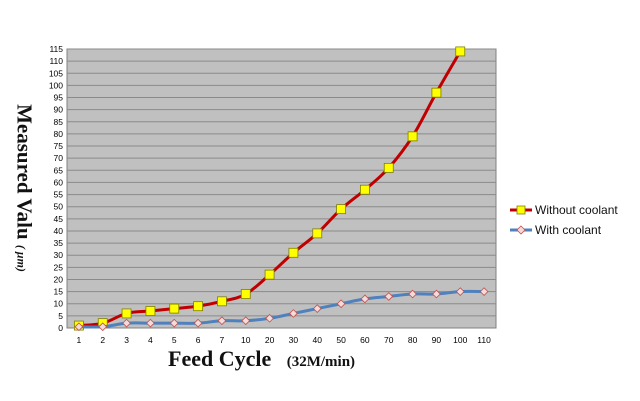 This screenshot has width=640, height=401. What do you see at coordinates (437, 340) in the screenshot?
I see `x-tick-label: 90` at bounding box center [437, 340].